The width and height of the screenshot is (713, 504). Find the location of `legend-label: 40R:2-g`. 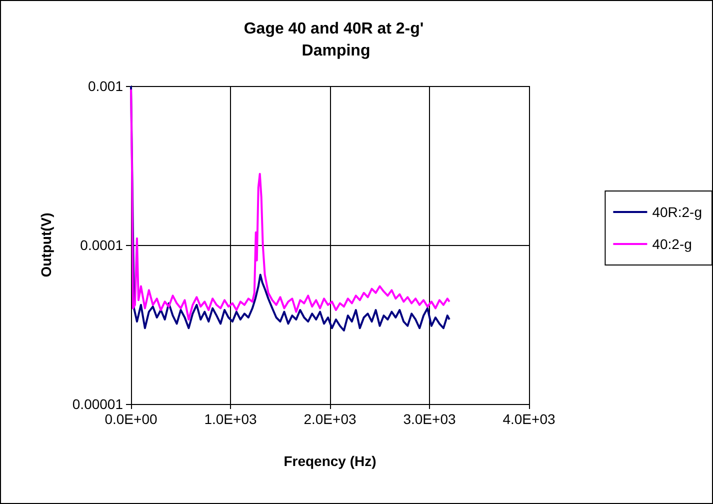

legend-label: 40R:2-g is located at coordinates (677, 212).